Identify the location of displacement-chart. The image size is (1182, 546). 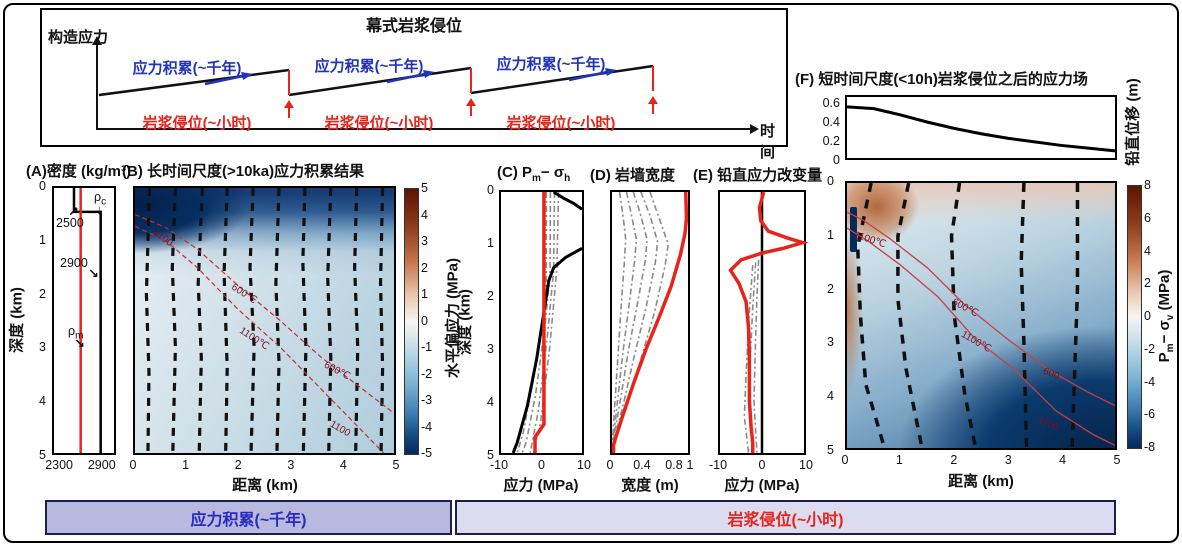
(981, 127).